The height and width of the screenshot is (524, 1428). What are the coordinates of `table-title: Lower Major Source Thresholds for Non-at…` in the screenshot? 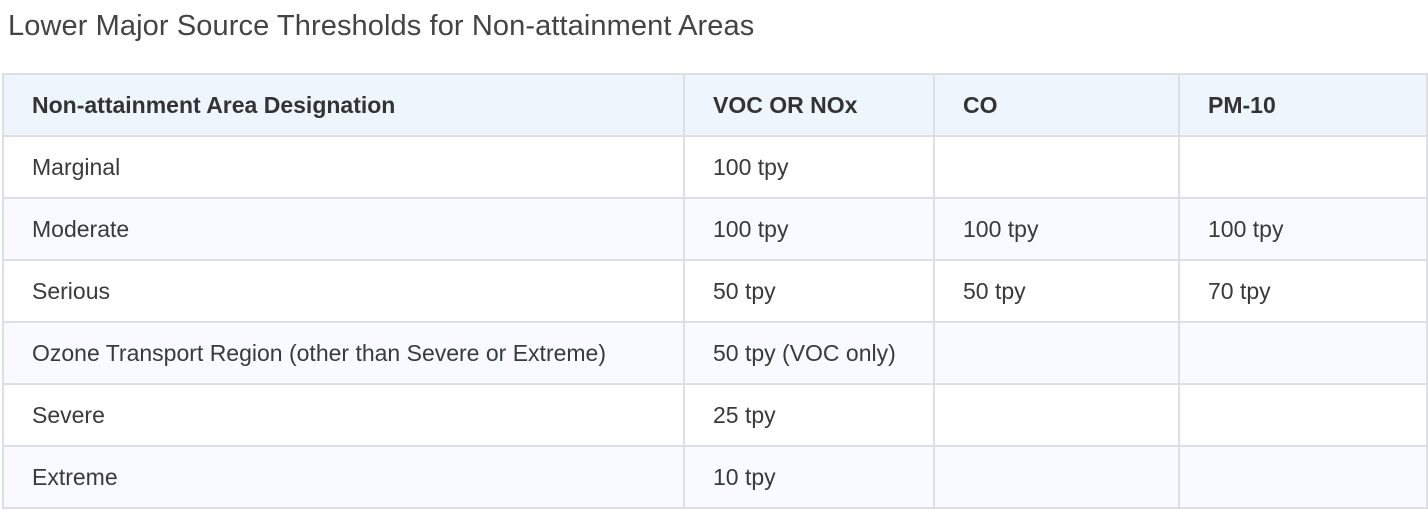 It's located at (381, 26).